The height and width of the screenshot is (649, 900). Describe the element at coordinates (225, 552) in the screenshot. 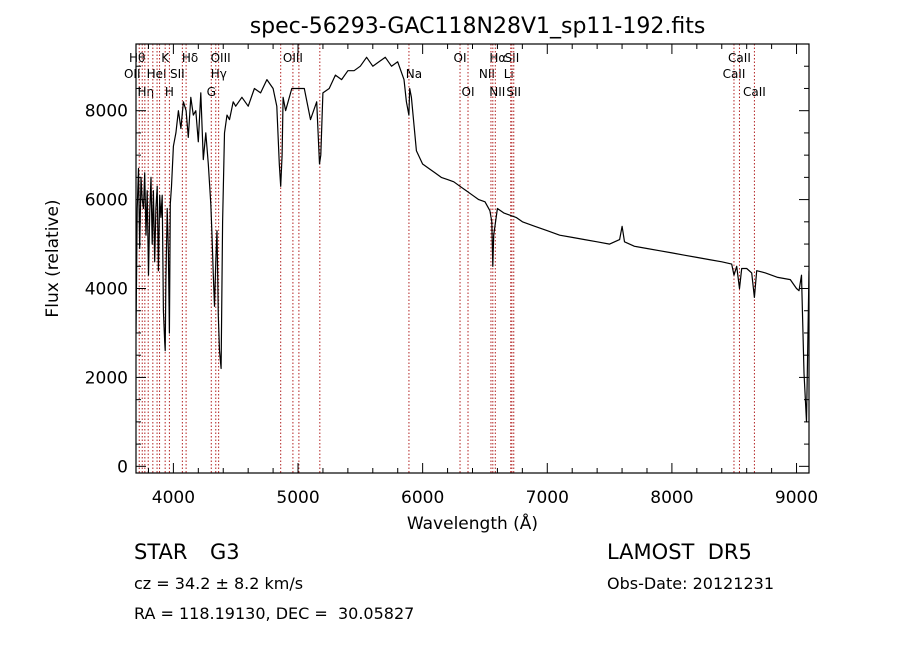

I see `object-subclass: G3` at that location.